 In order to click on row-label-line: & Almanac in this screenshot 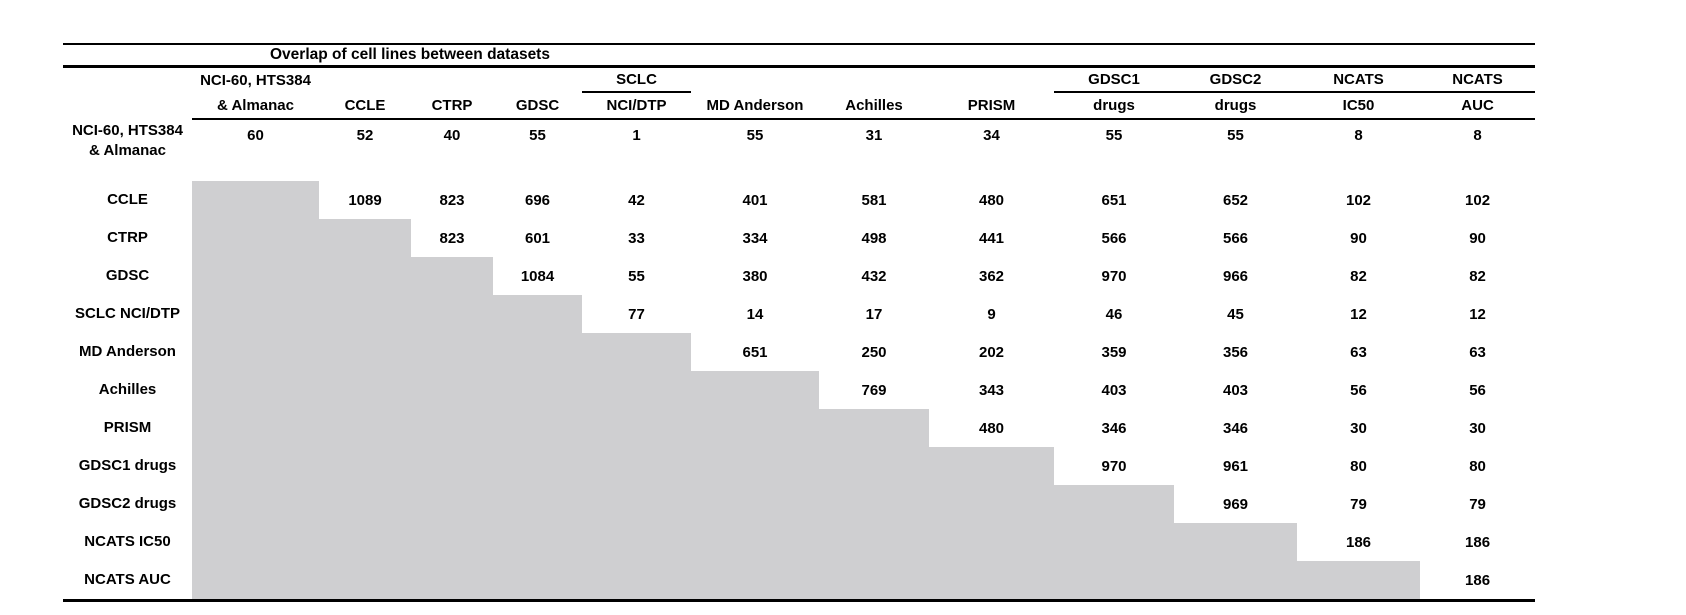, I will do `click(127, 150)`.